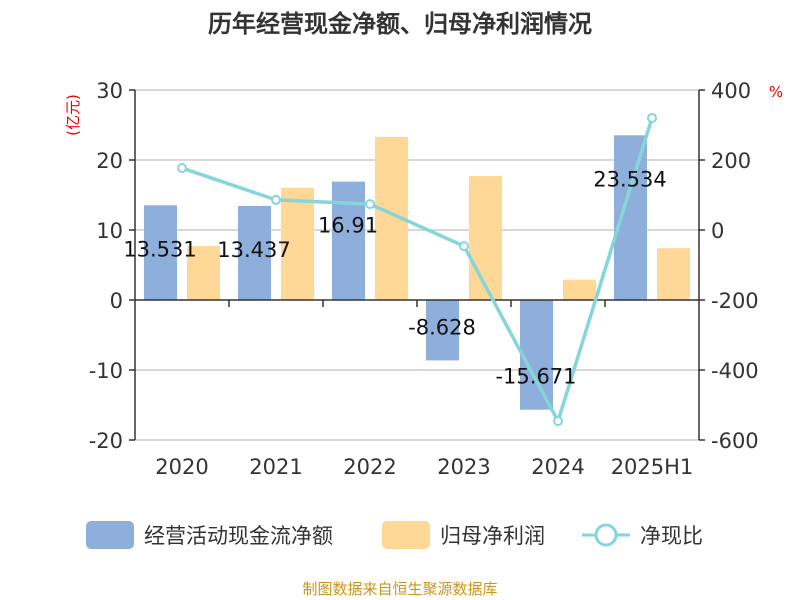 The height and width of the screenshot is (600, 800). Describe the element at coordinates (275, 467) in the screenshot. I see `x-tick-label: 2021` at that location.